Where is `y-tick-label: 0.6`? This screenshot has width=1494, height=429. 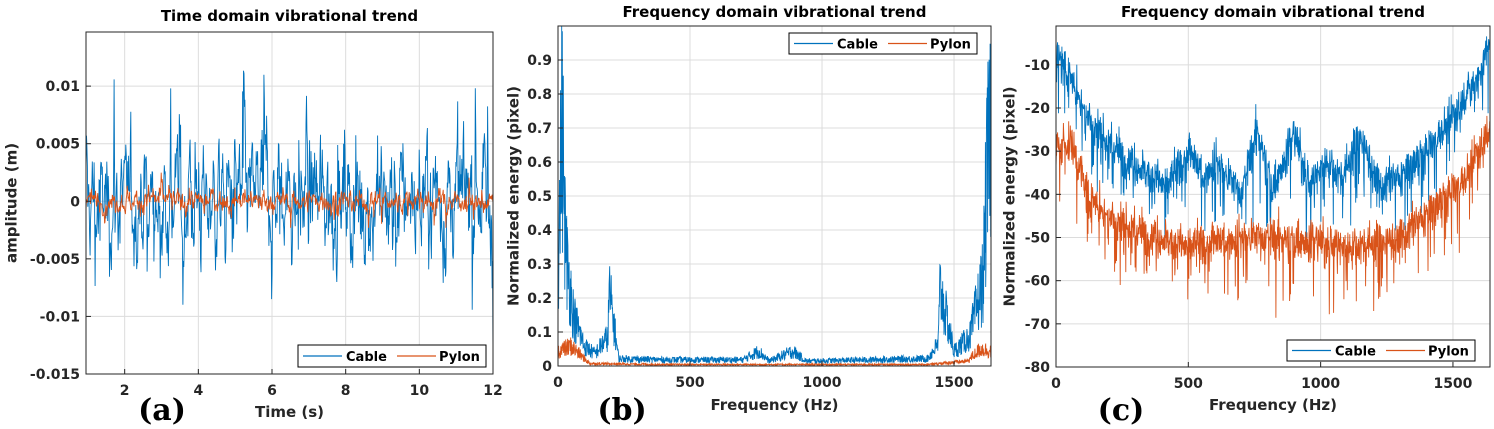
y-tick-label: 0.6 is located at coordinates (539, 163).